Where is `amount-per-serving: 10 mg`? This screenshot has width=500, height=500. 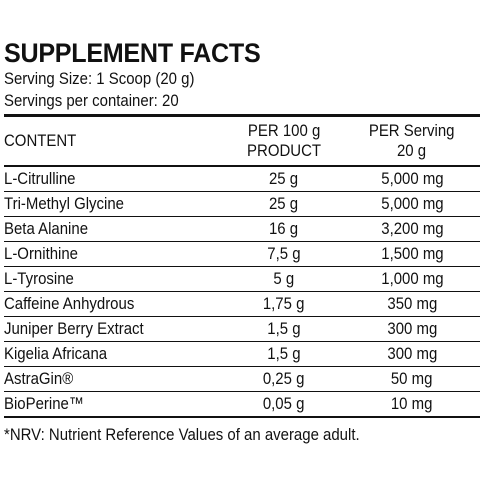
amount-per-serving: 10 mg is located at coordinates (412, 403).